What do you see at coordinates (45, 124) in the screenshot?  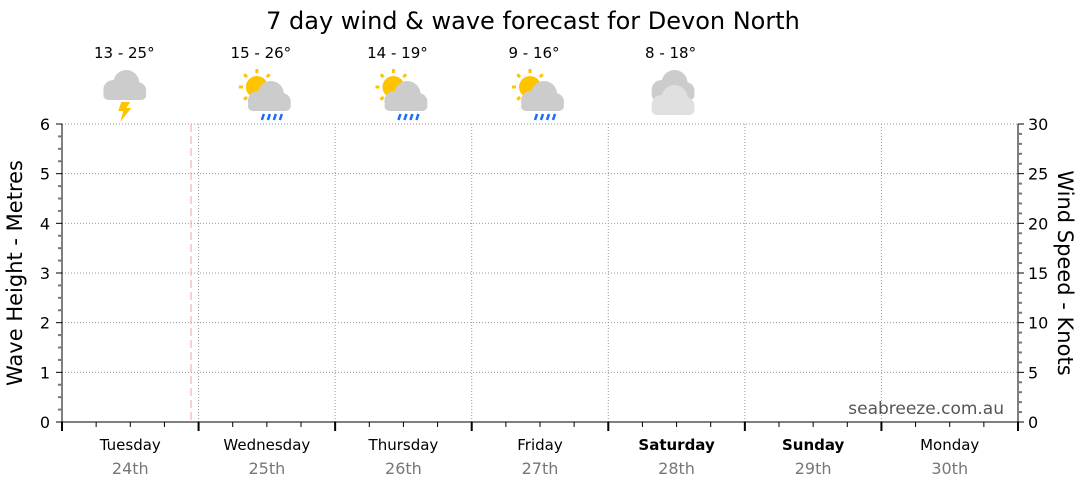 I see `y-tick-label: 6` at bounding box center [45, 124].